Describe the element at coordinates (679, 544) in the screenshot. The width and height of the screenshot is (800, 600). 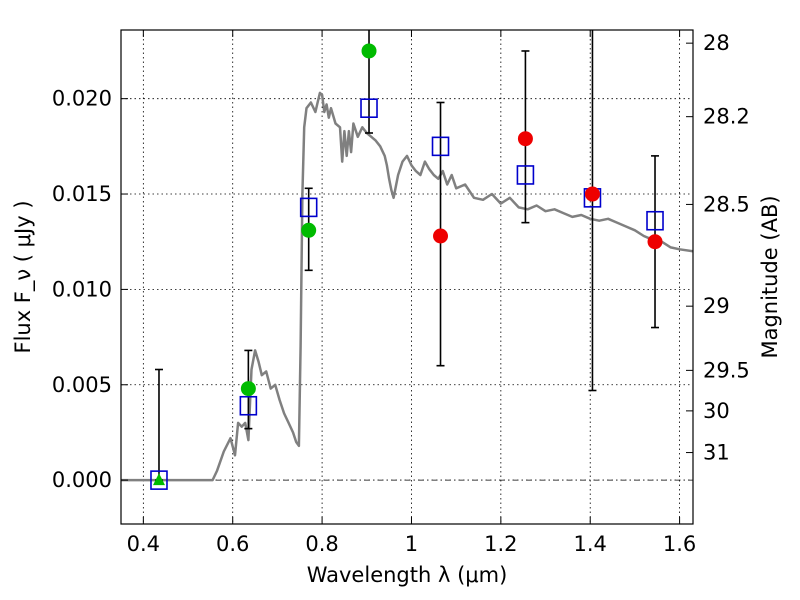
I see `x-tick-label: 1.6` at that location.